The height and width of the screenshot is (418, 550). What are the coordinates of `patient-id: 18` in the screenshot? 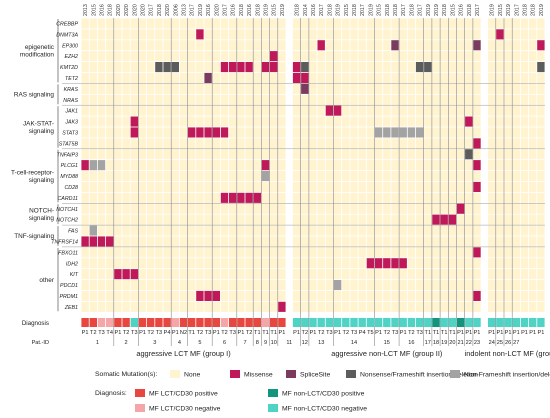 It's located at (436, 343).